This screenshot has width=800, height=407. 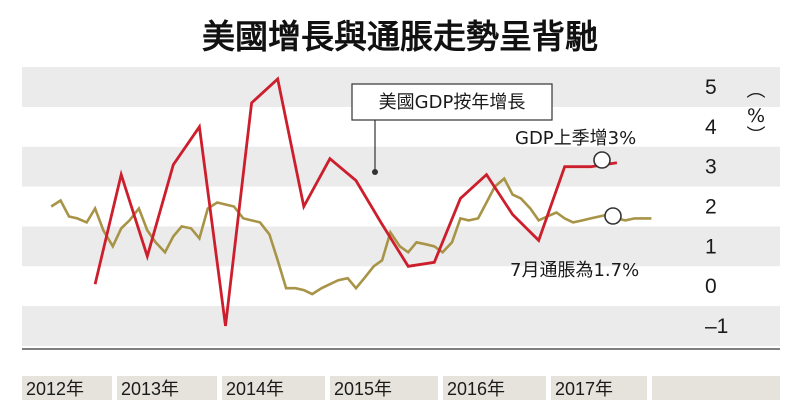 What do you see at coordinates (55, 389) in the screenshot?
I see `x-tick-label: 2012年` at bounding box center [55, 389].